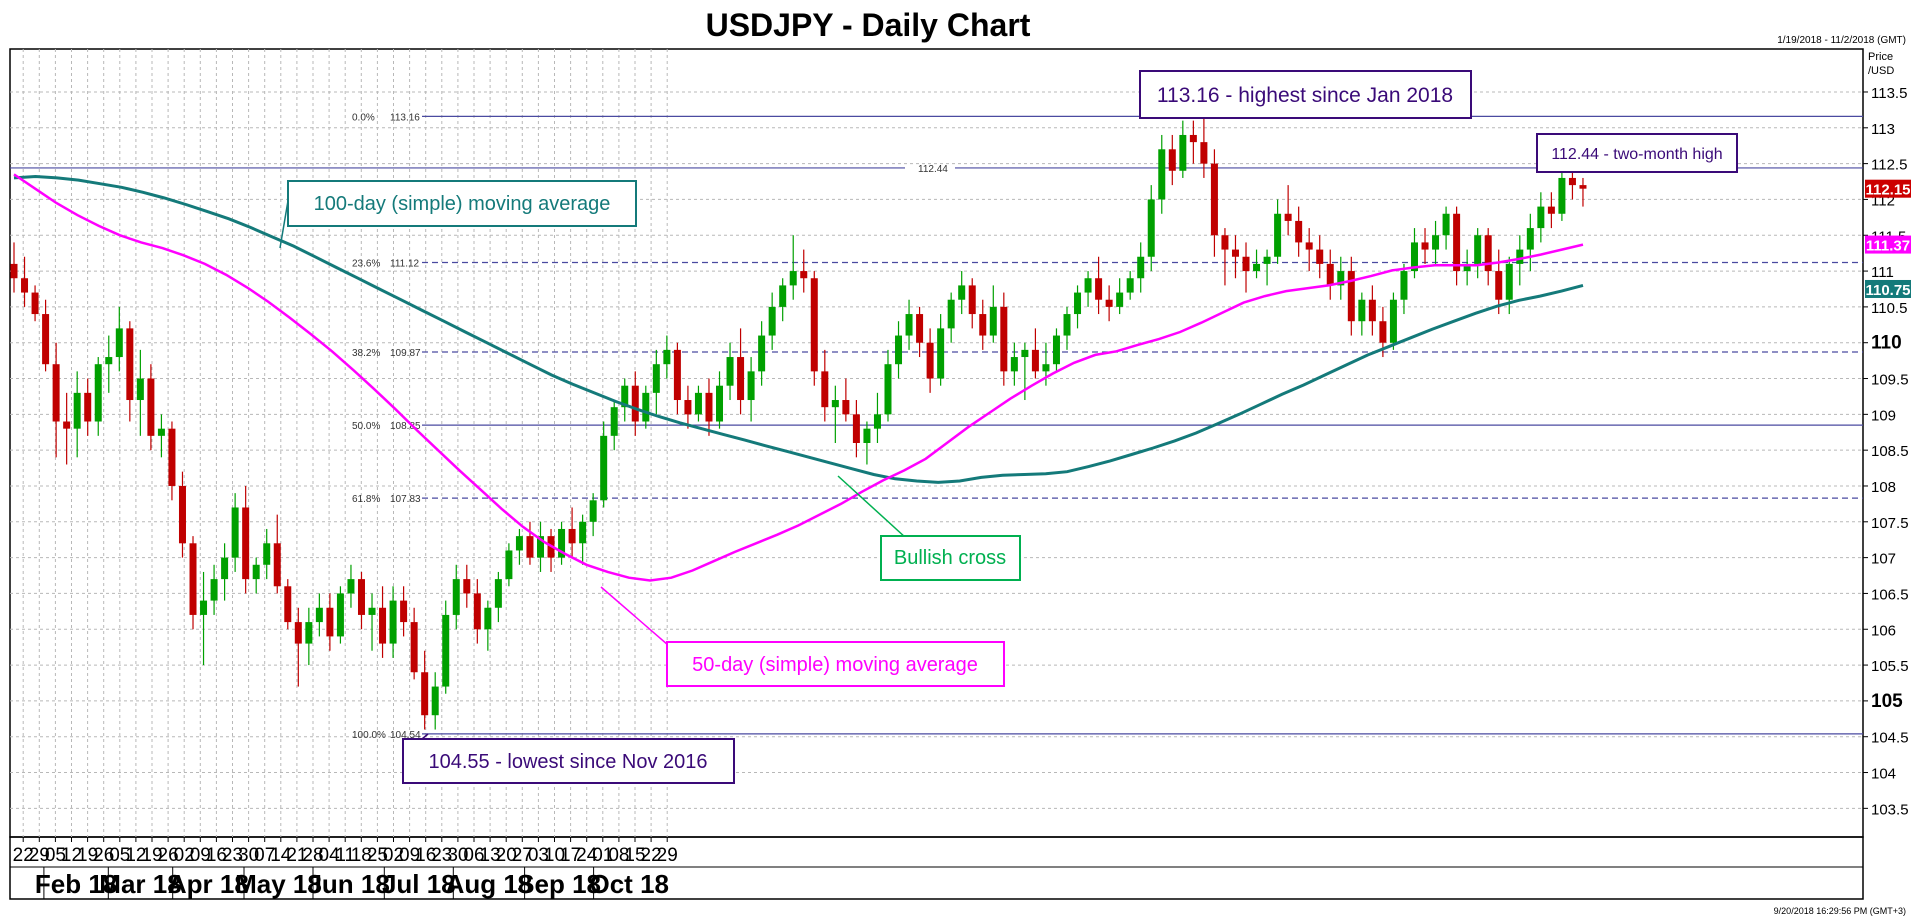 The width and height of the screenshot is (1912, 919). I want to click on y-tick-label: 113, so click(1883, 129).